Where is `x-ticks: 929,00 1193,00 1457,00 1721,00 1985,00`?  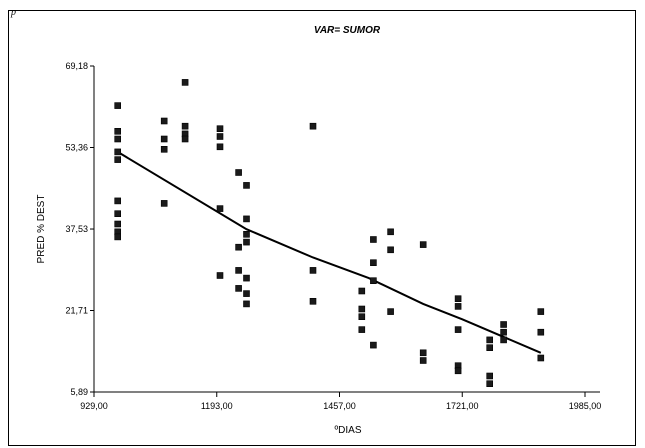 x-ticks: 929,00 1193,00 1457,00 1721,00 1985,00 is located at coordinates (340, 401).